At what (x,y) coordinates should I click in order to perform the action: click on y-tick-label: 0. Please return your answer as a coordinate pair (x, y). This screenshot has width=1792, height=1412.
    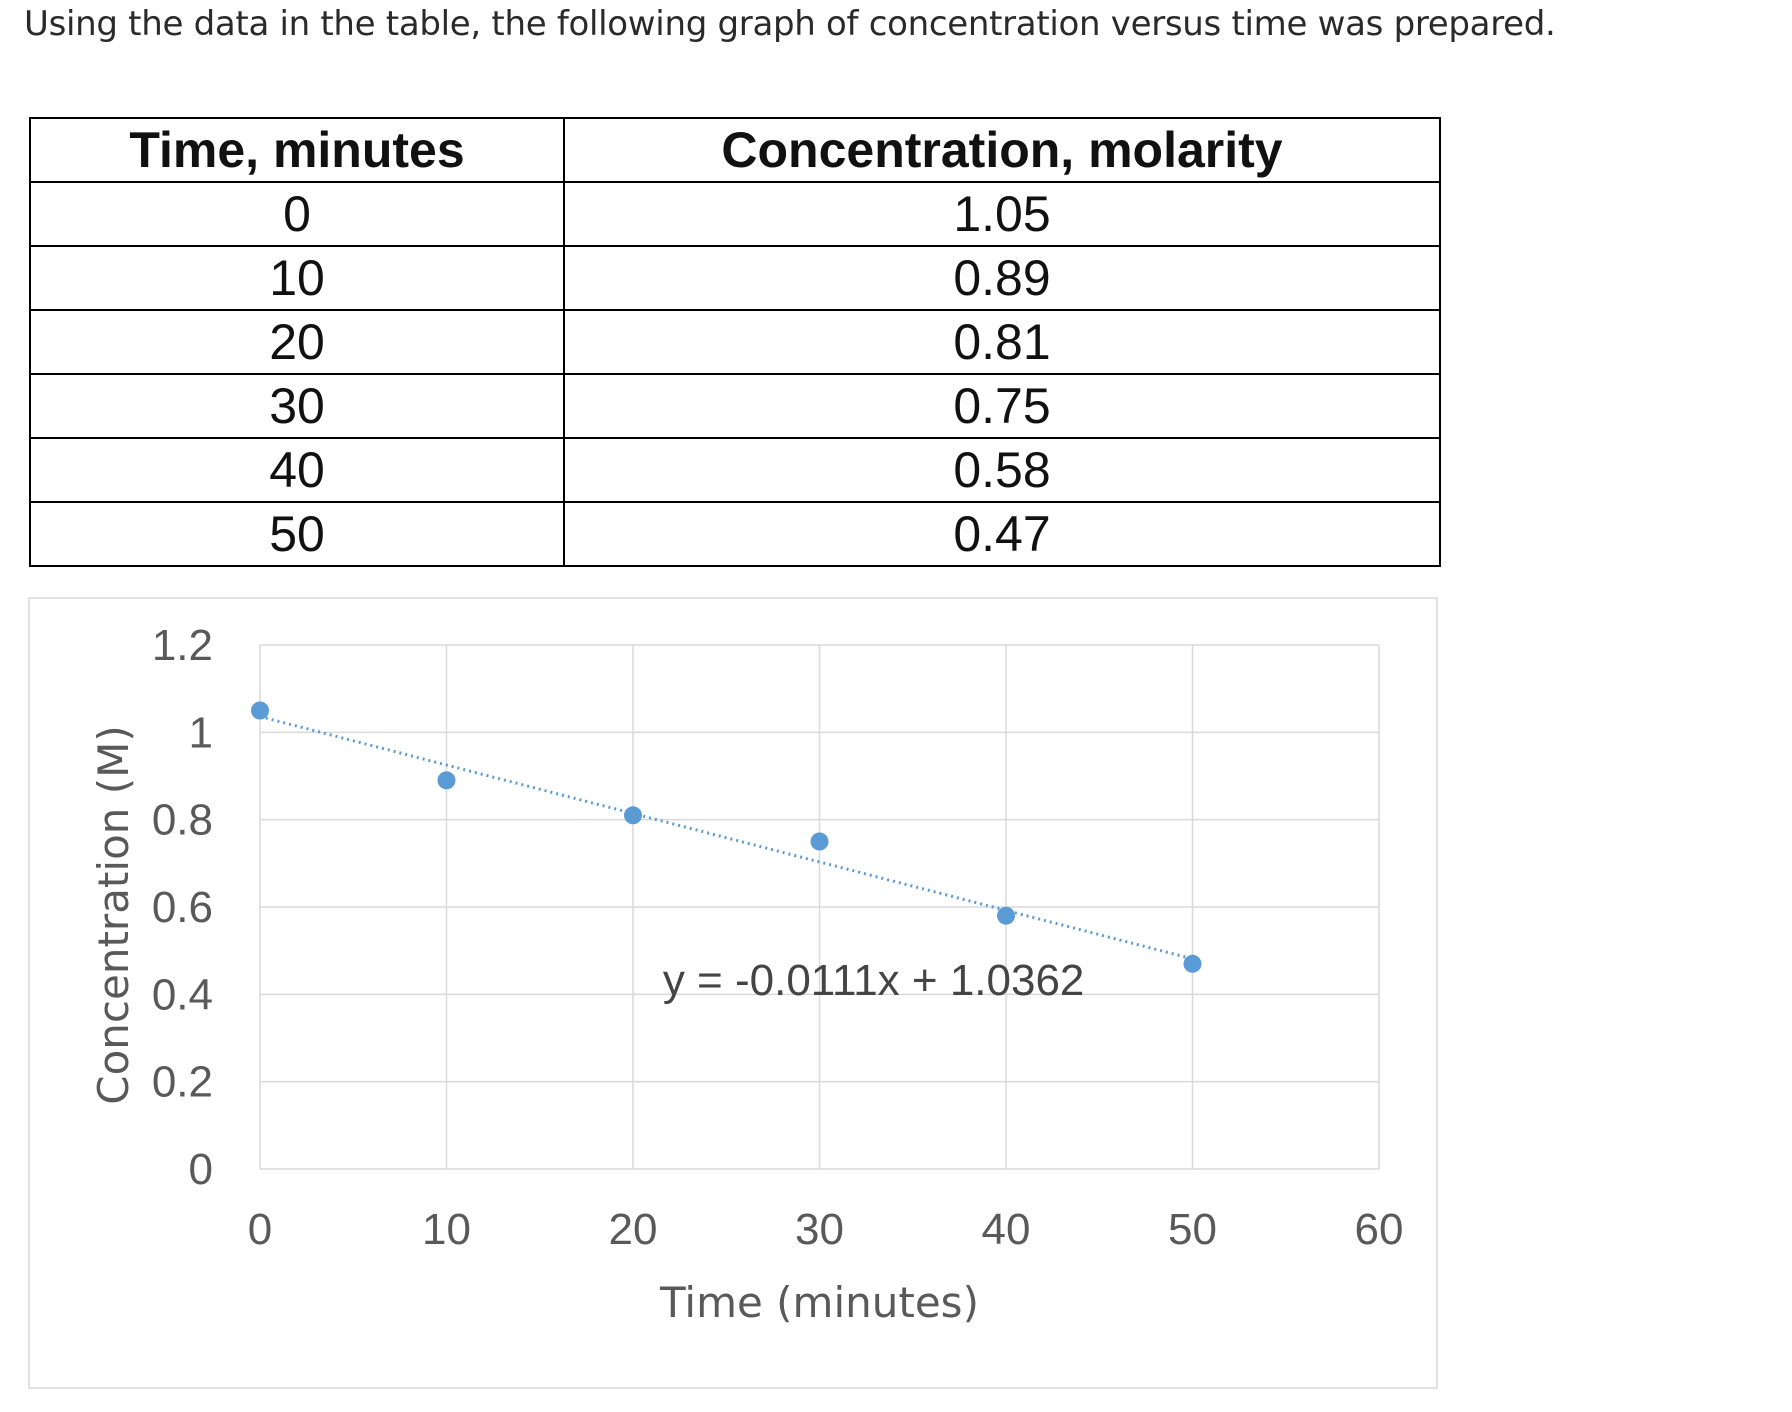
    Looking at the image, I should click on (201, 1169).